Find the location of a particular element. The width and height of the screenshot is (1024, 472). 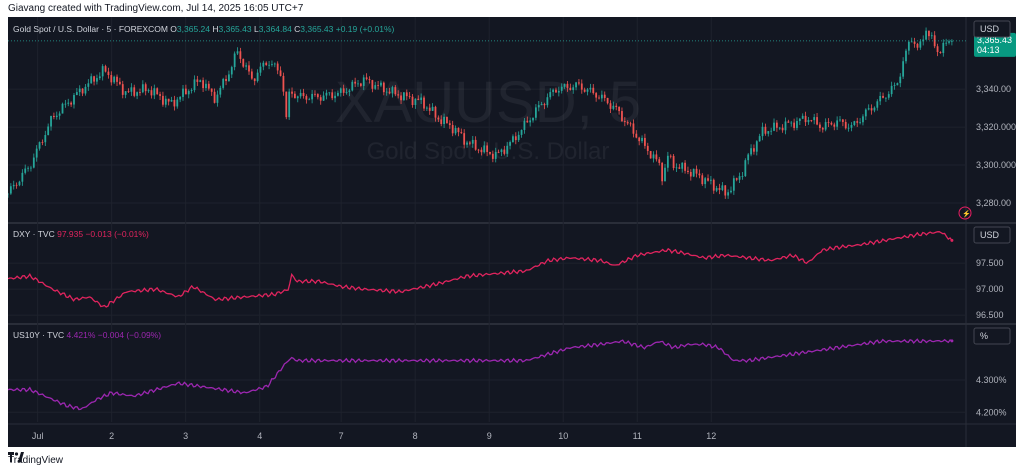

currency-selector-usd is located at coordinates (992, 29).